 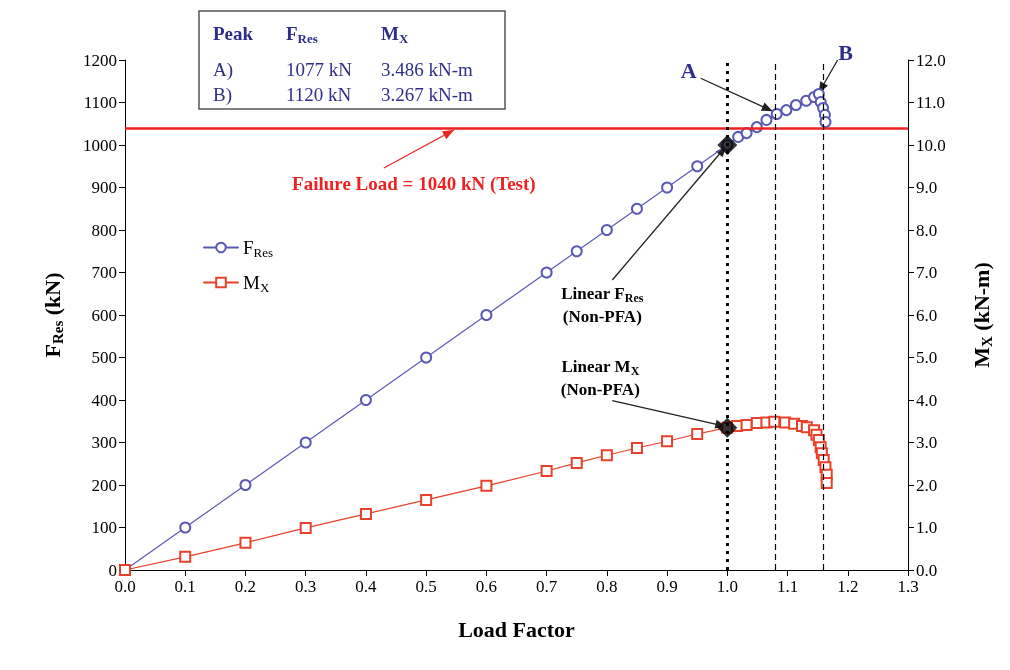 I want to click on x-tick-label: 1.0, so click(x=727, y=586).